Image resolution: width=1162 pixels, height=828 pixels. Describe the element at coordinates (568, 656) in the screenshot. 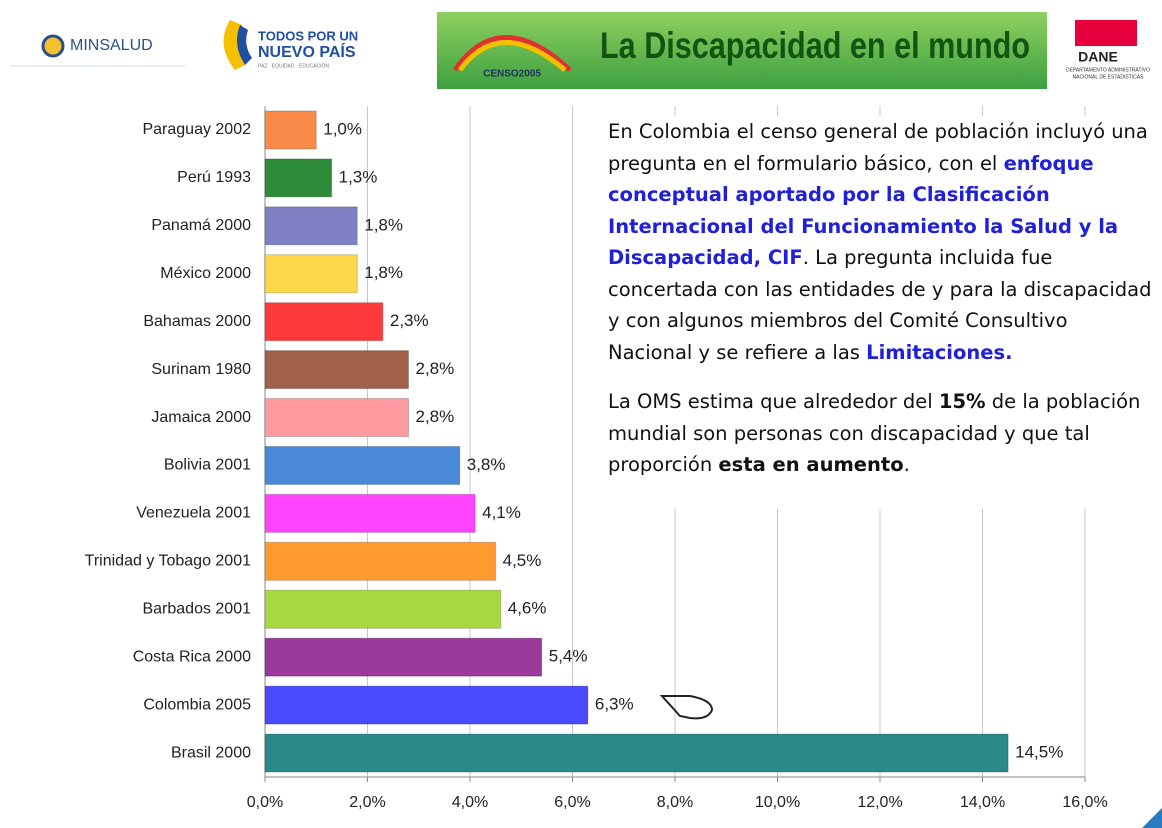

I see `value-label: 5,4%` at that location.